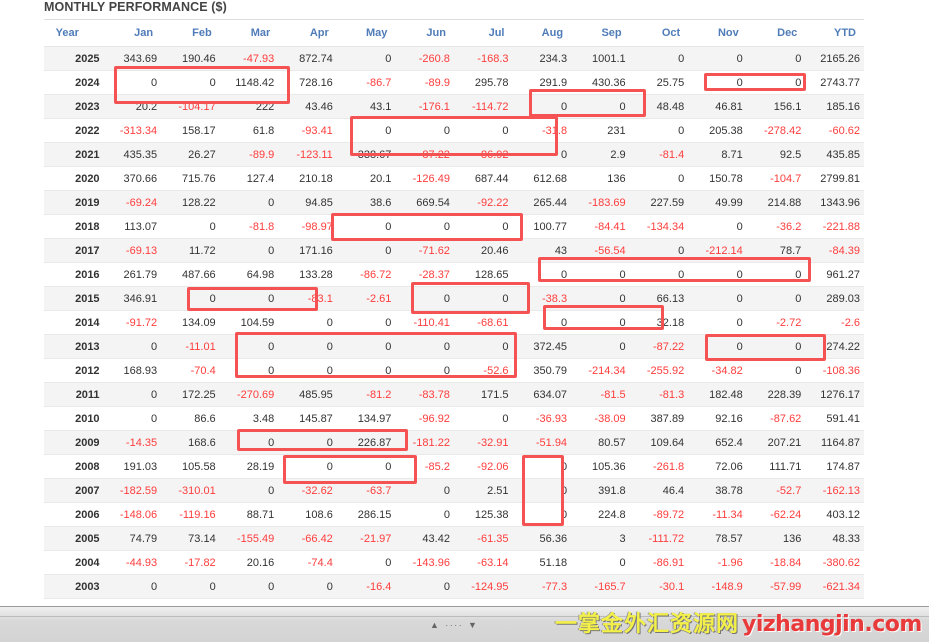 The height and width of the screenshot is (642, 929). I want to click on month-cell: 485.95, so click(307, 394).